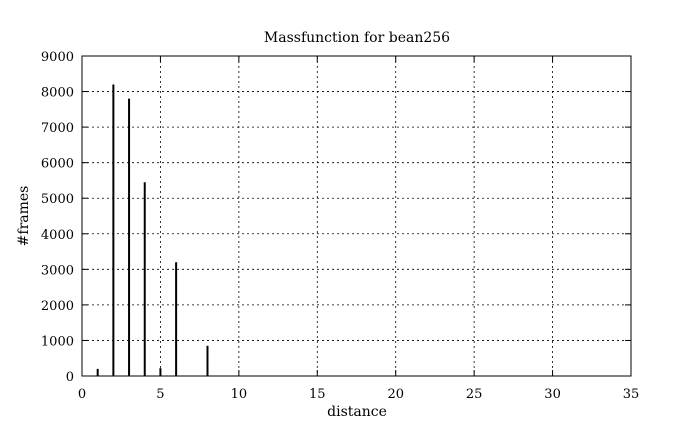 The image size is (685, 429). I want to click on y-tick-label: 7000, so click(57, 128).